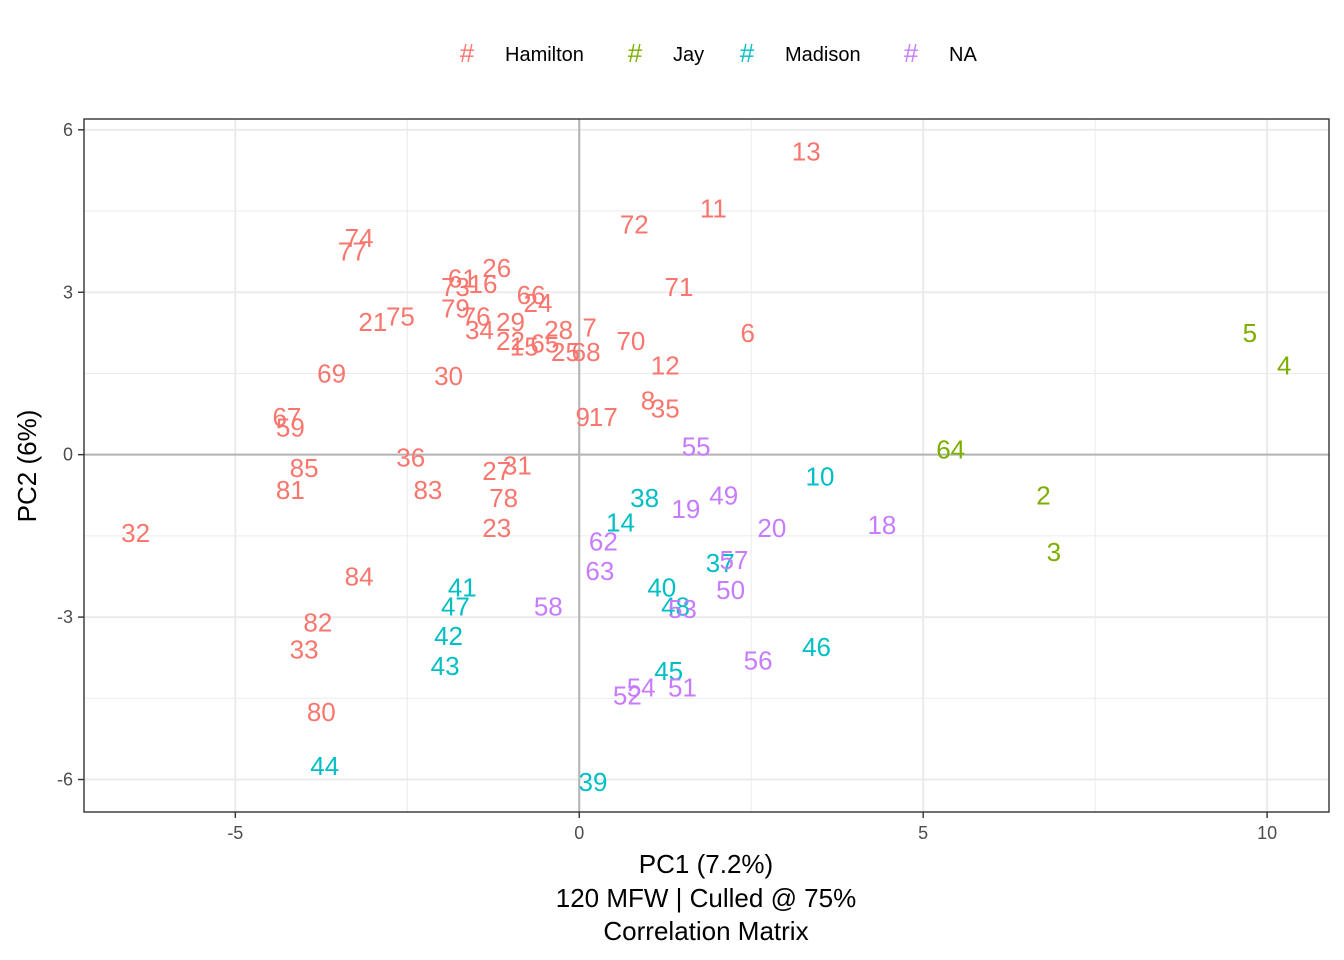 The image size is (1344, 960). I want to click on point-label-hamilton-34: 34, so click(479, 330).